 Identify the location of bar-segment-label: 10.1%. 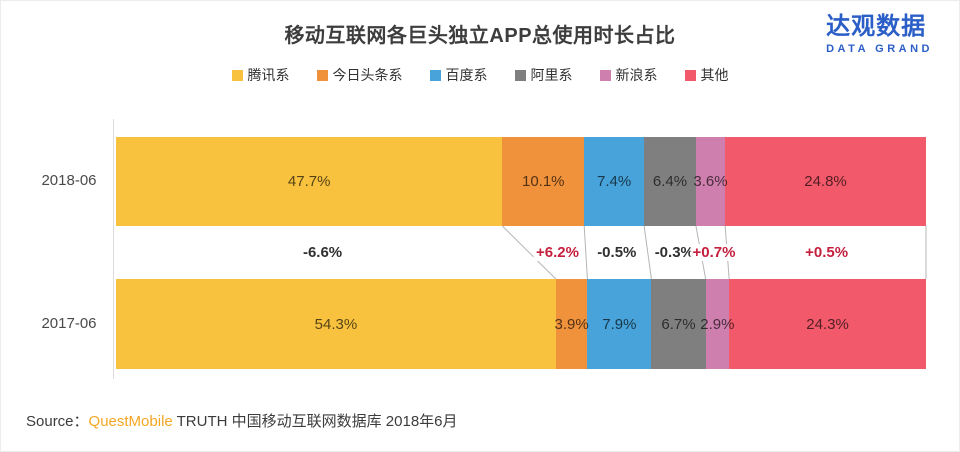
(543, 181).